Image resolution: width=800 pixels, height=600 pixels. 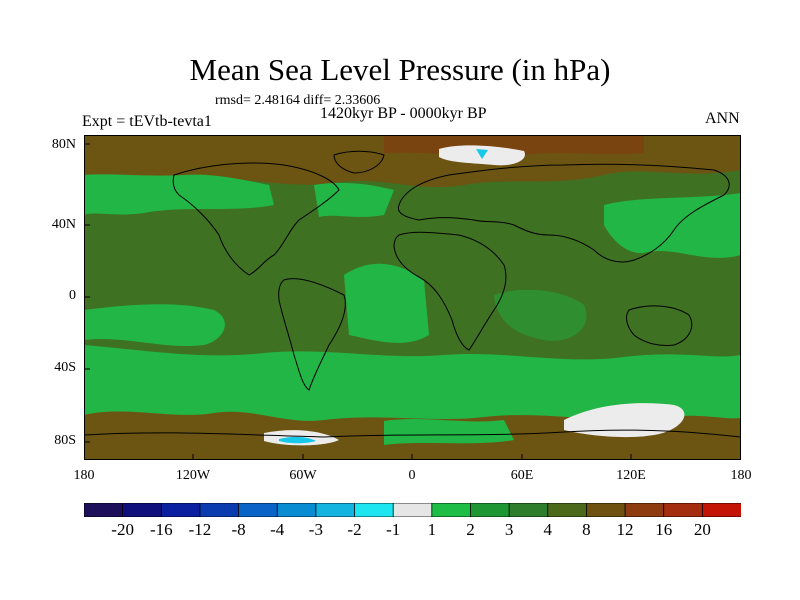 I want to click on lon-label-60w: 60W, so click(x=303, y=475).